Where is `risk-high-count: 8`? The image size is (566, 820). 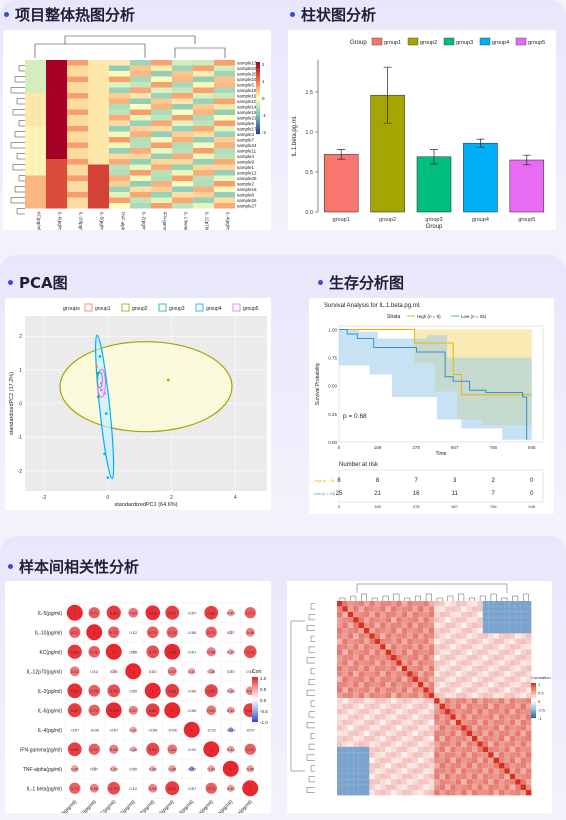 risk-high-count: 8 is located at coordinates (378, 481).